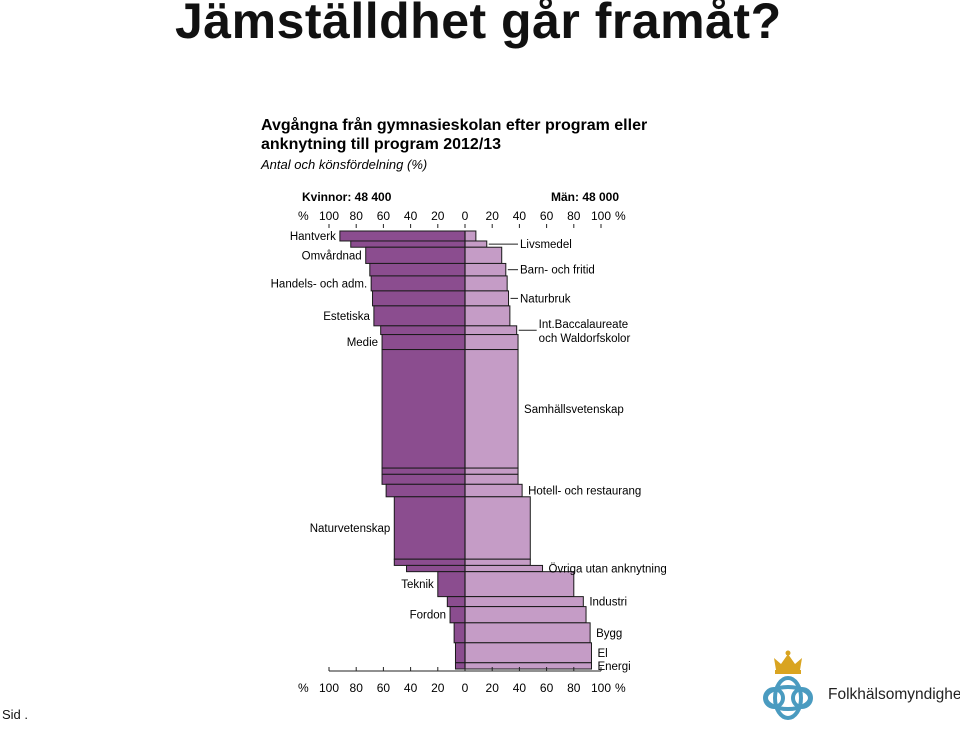  I want to click on axis-unit-left: %, so click(303, 216).